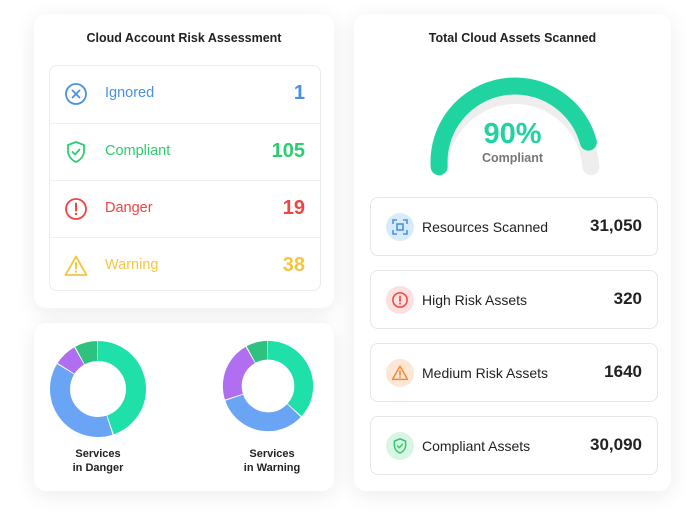  What do you see at coordinates (512, 134) in the screenshot?
I see `gauge-percent: 90%` at bounding box center [512, 134].